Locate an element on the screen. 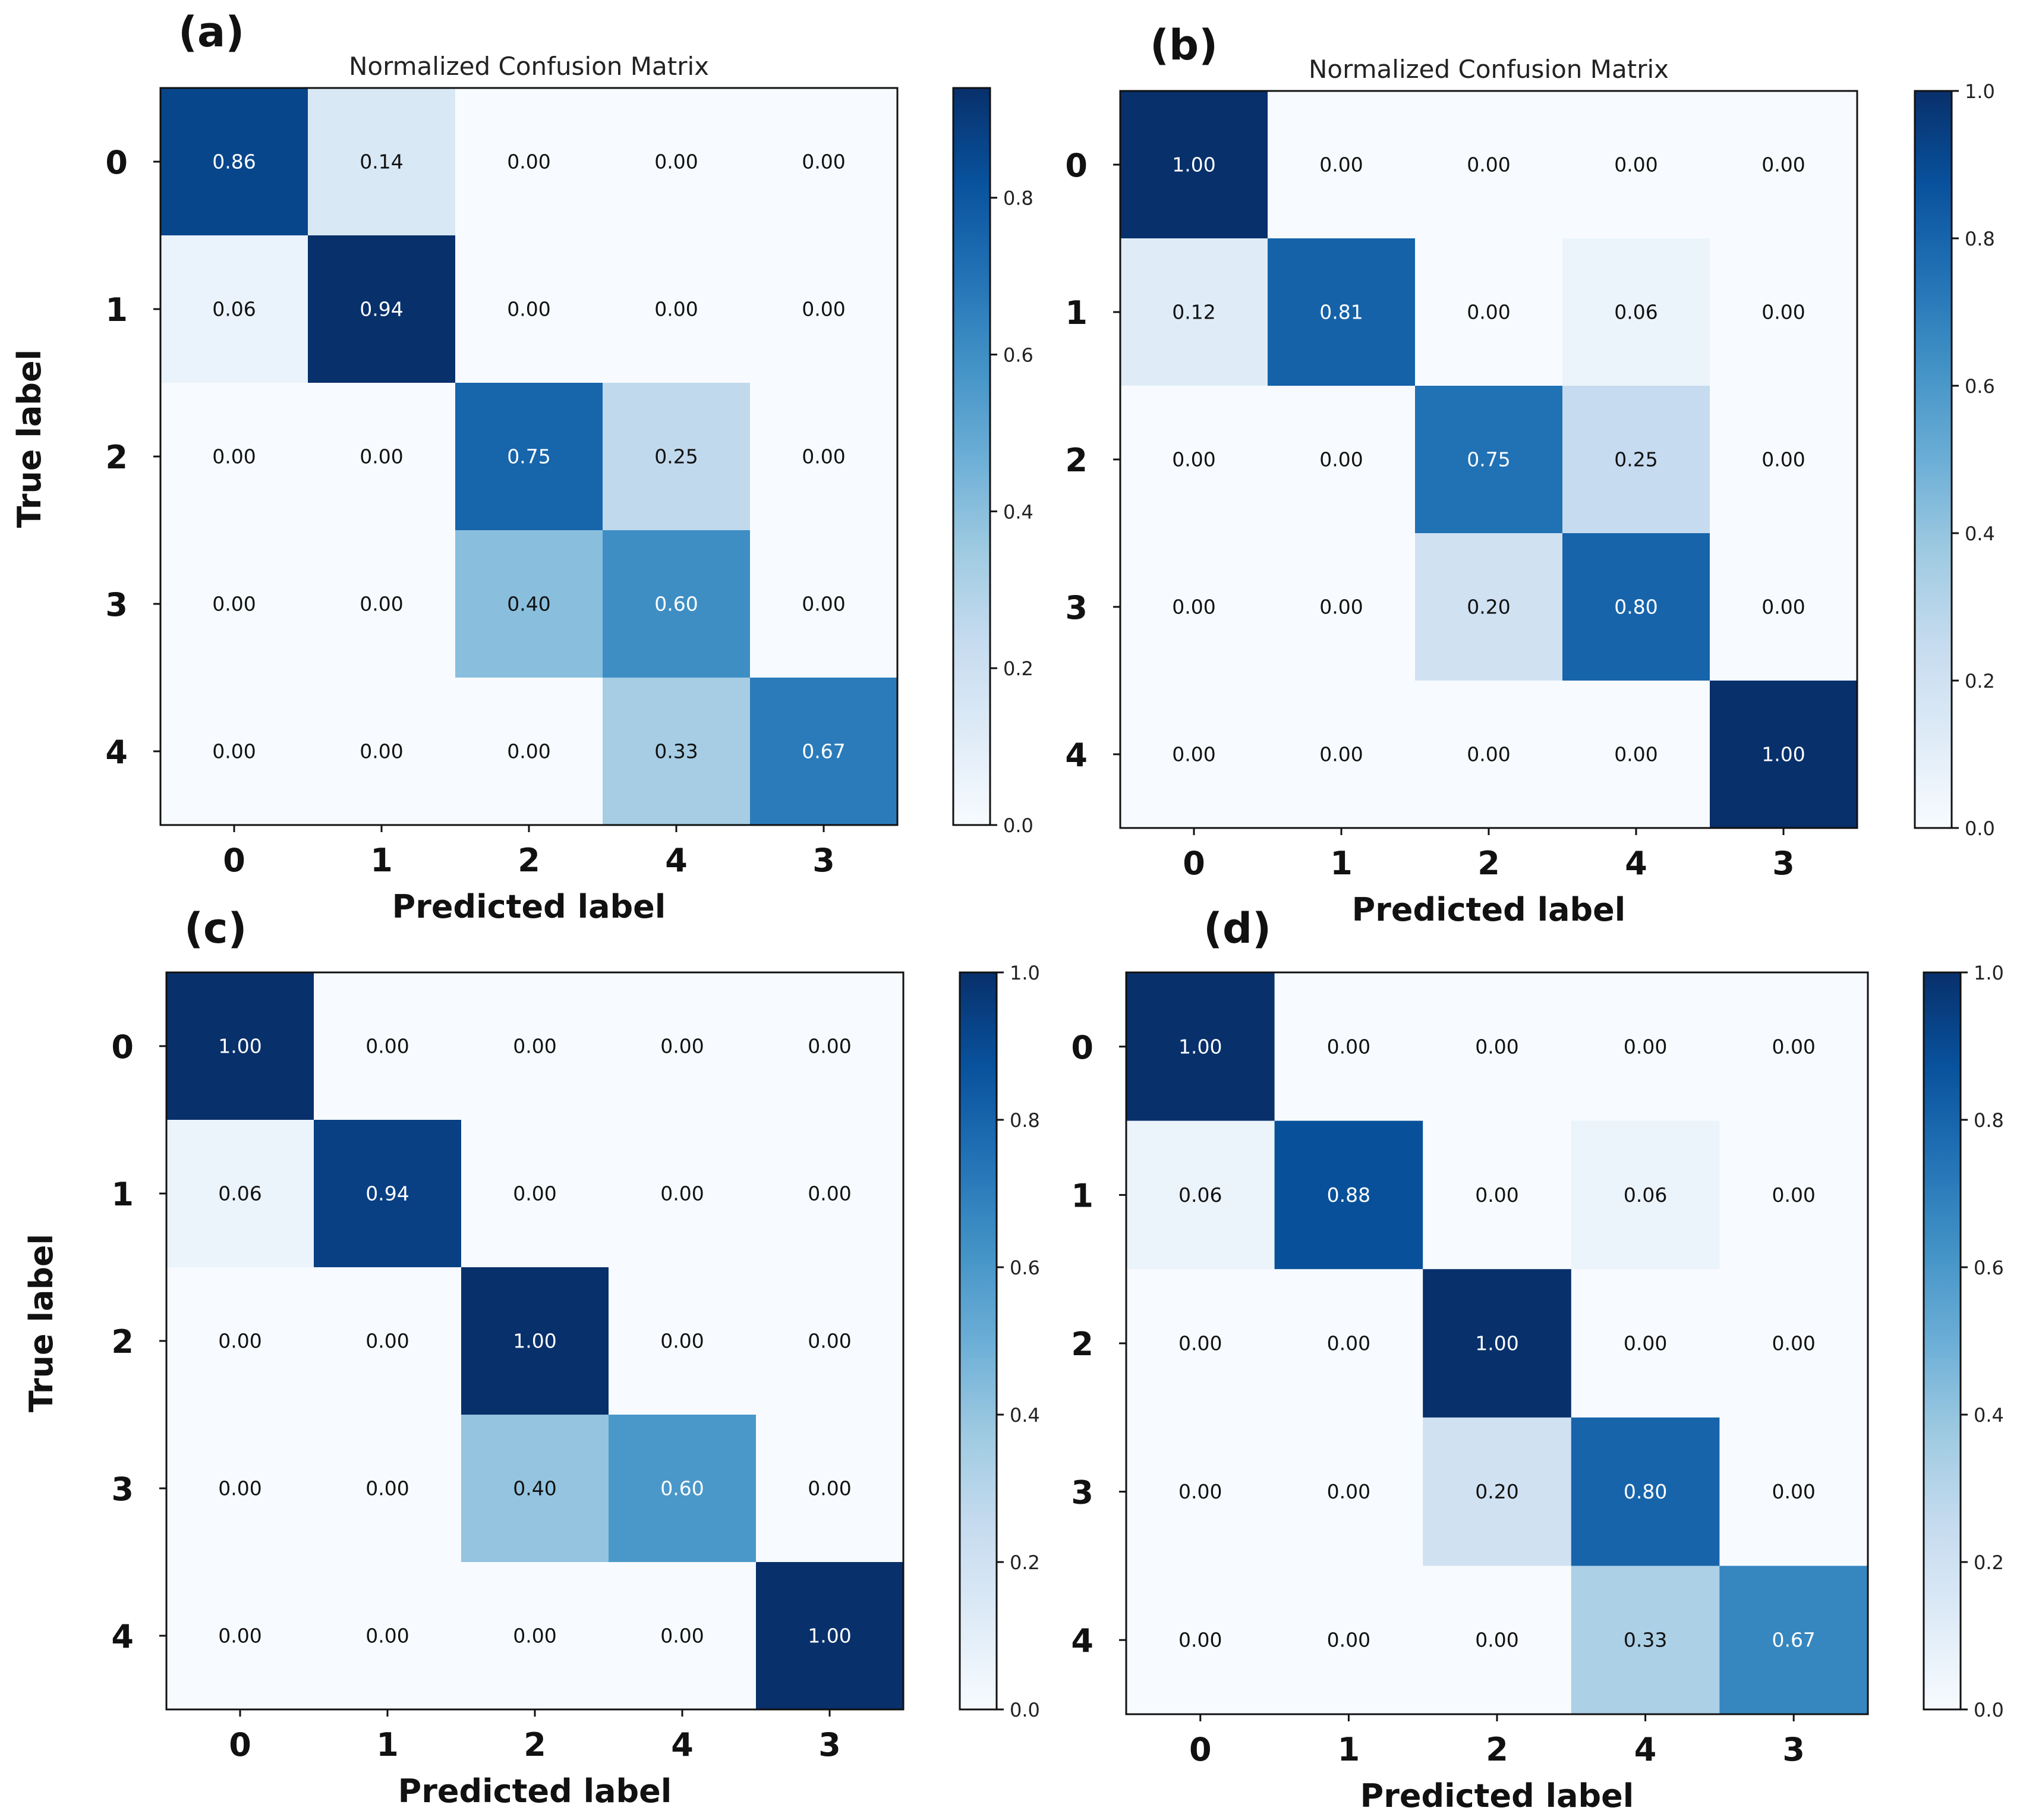 The height and width of the screenshot is (1820, 2020). cell-value-label: 0.75 is located at coordinates (528, 456).